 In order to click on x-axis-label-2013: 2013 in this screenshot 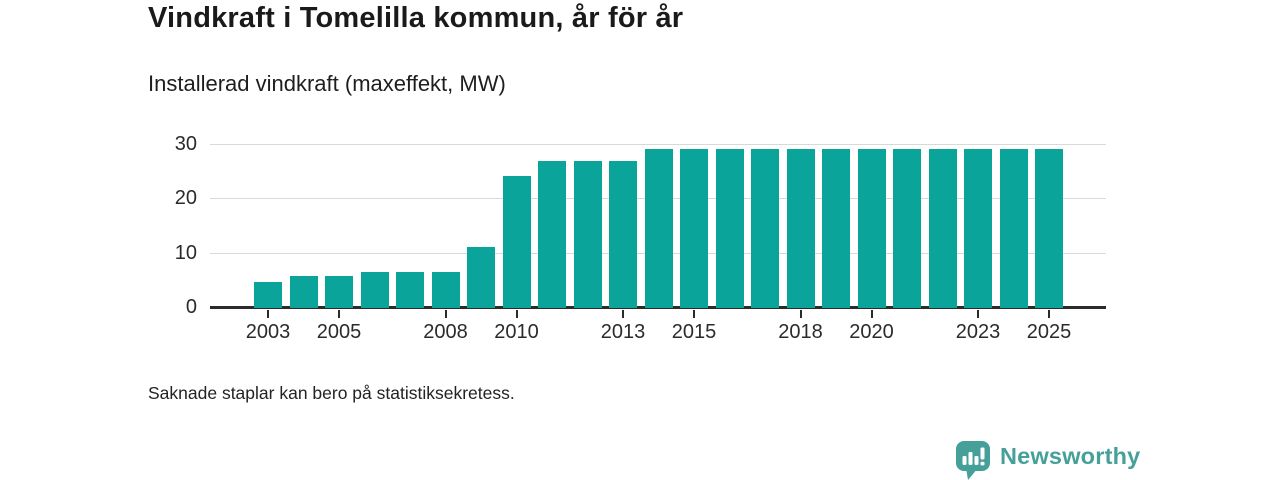, I will do `click(623, 332)`.